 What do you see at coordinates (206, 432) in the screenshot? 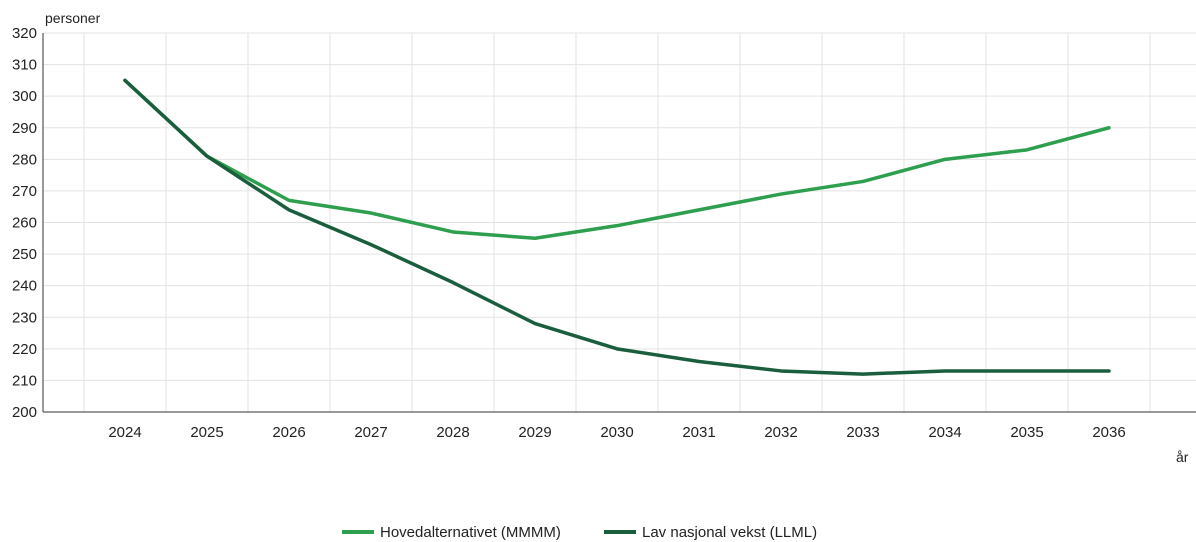
I see `x-tick-label: 2025` at bounding box center [206, 432].